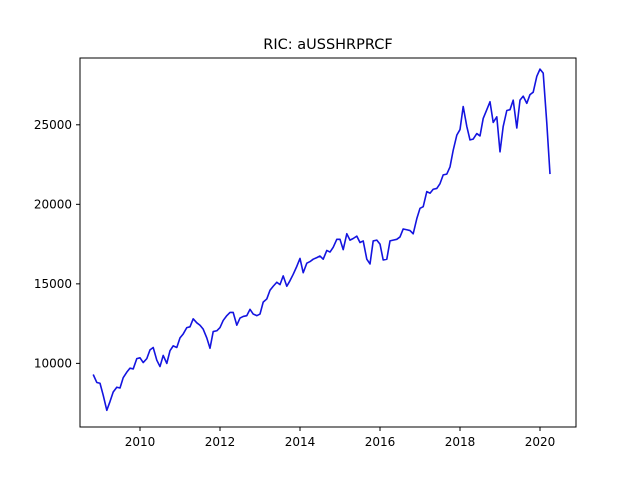 This screenshot has width=640, height=480. What do you see at coordinates (380, 442) in the screenshot?
I see `x-tick-label: 2016` at bounding box center [380, 442].